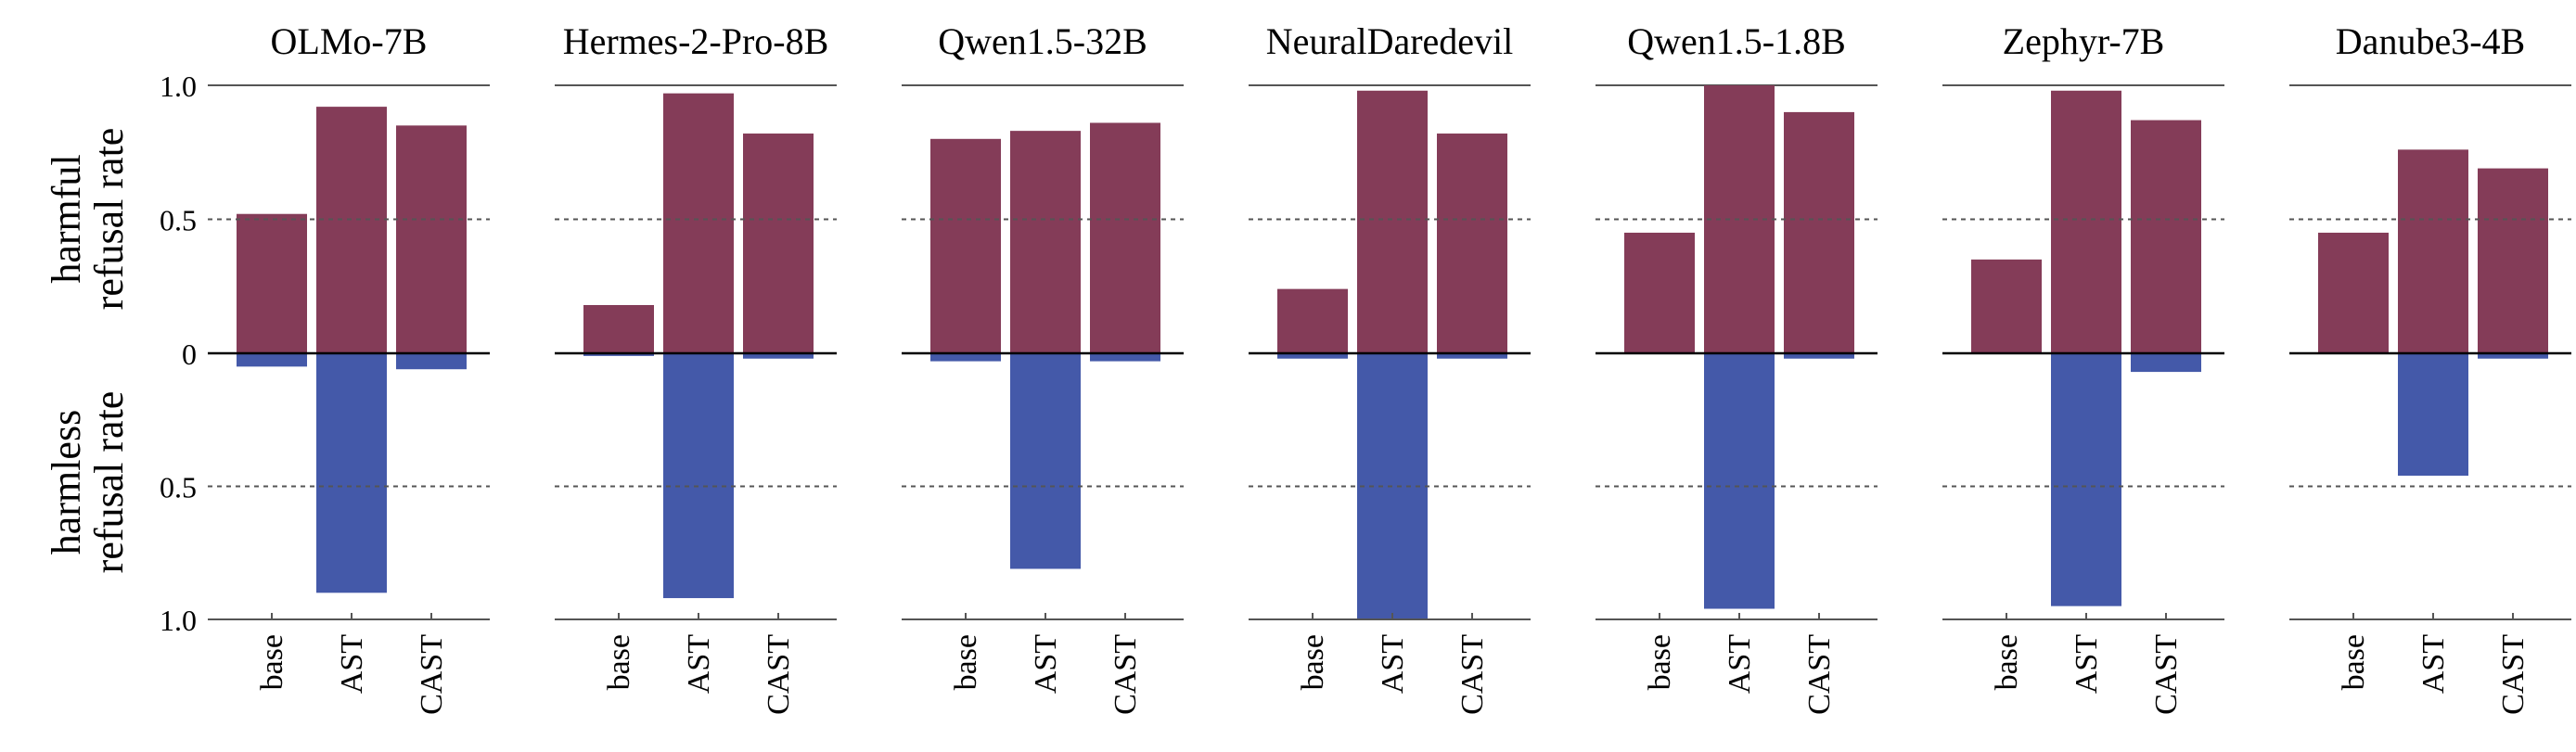  I want to click on y-axis-title-bottom-line: refusal rate, so click(109, 482).